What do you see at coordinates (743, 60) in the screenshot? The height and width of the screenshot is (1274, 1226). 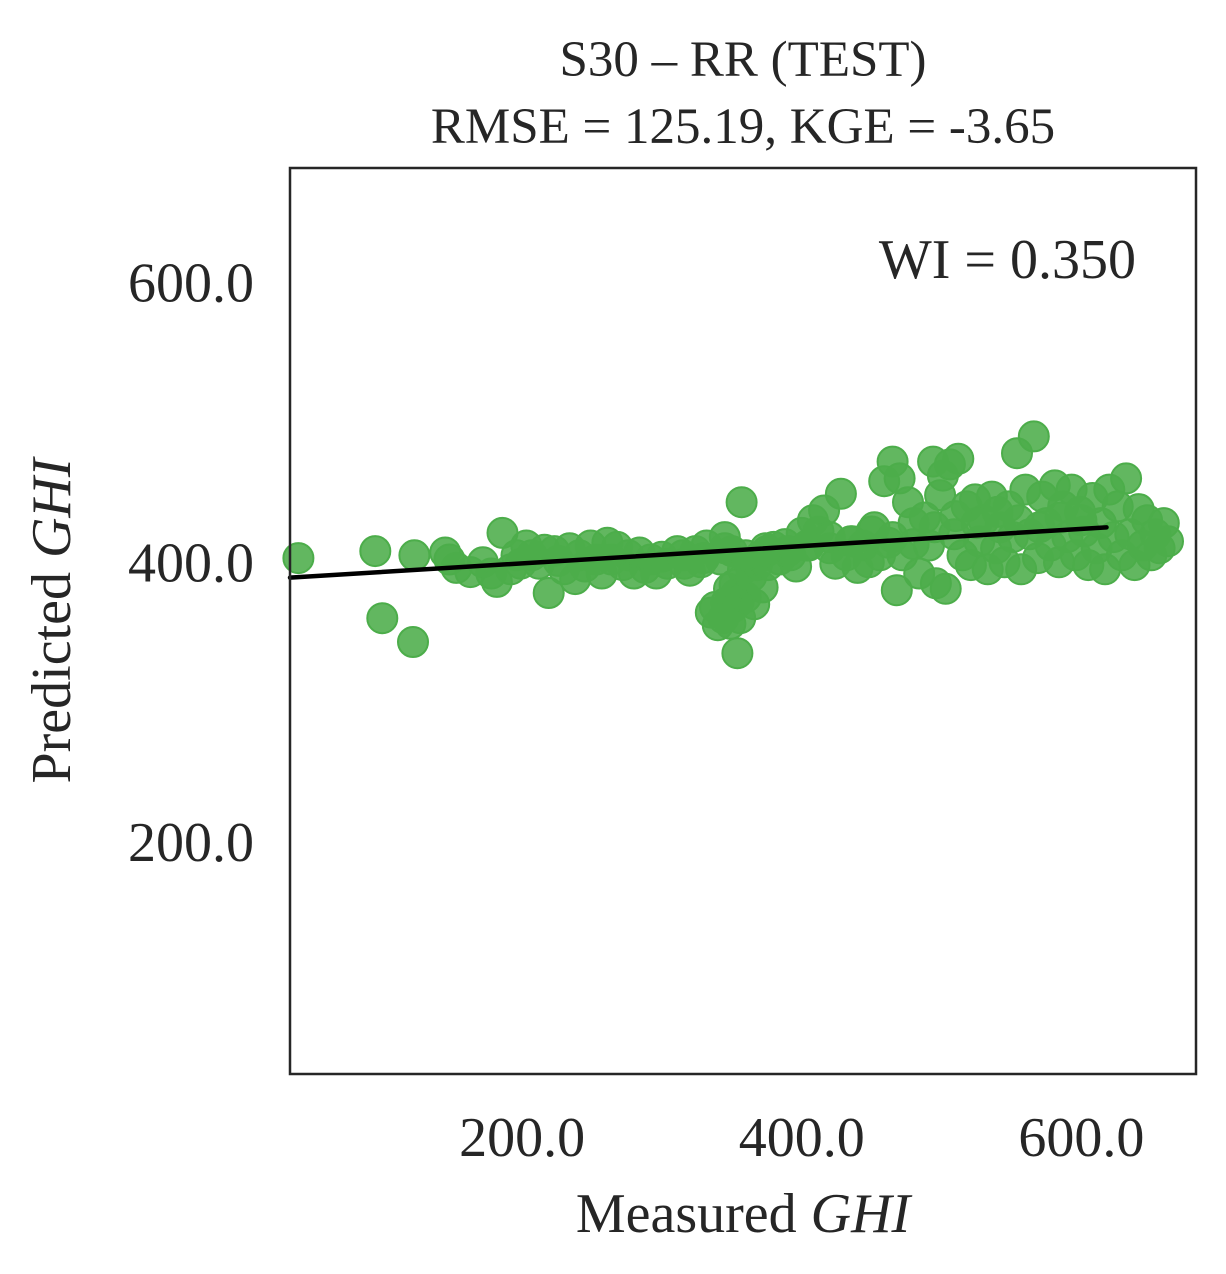 I see `chart-title-line1: S30 – RR (TEST)` at bounding box center [743, 60].